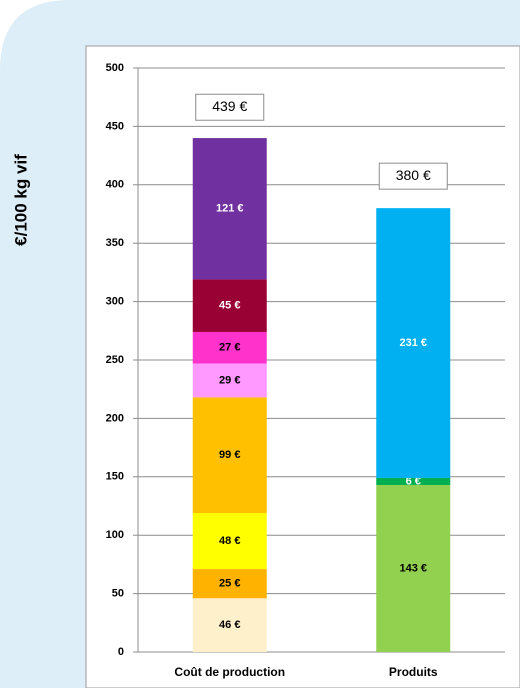  Describe the element at coordinates (115, 360) in the screenshot. I see `y-tick-label: 250` at that location.